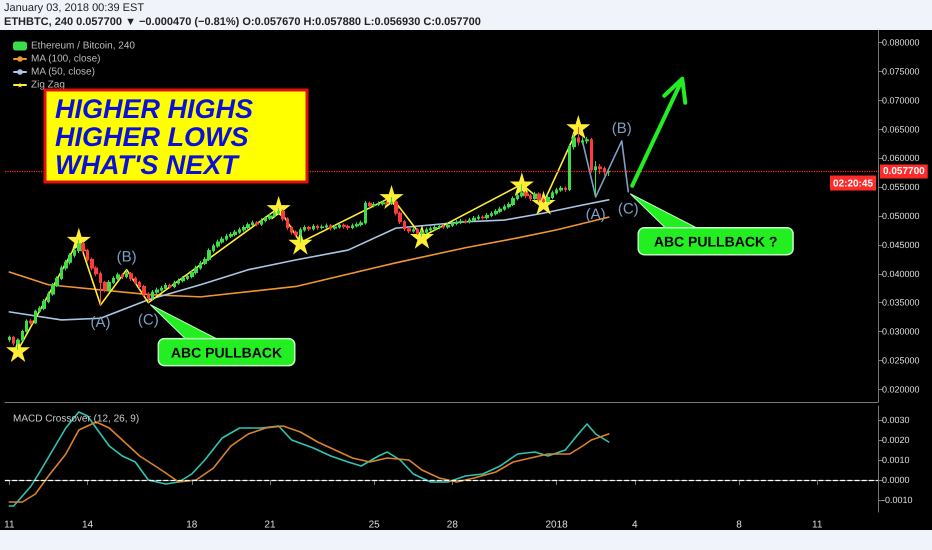  What do you see at coordinates (901, 129) in the screenshot?
I see `y-tick-label: 0.065000` at bounding box center [901, 129].